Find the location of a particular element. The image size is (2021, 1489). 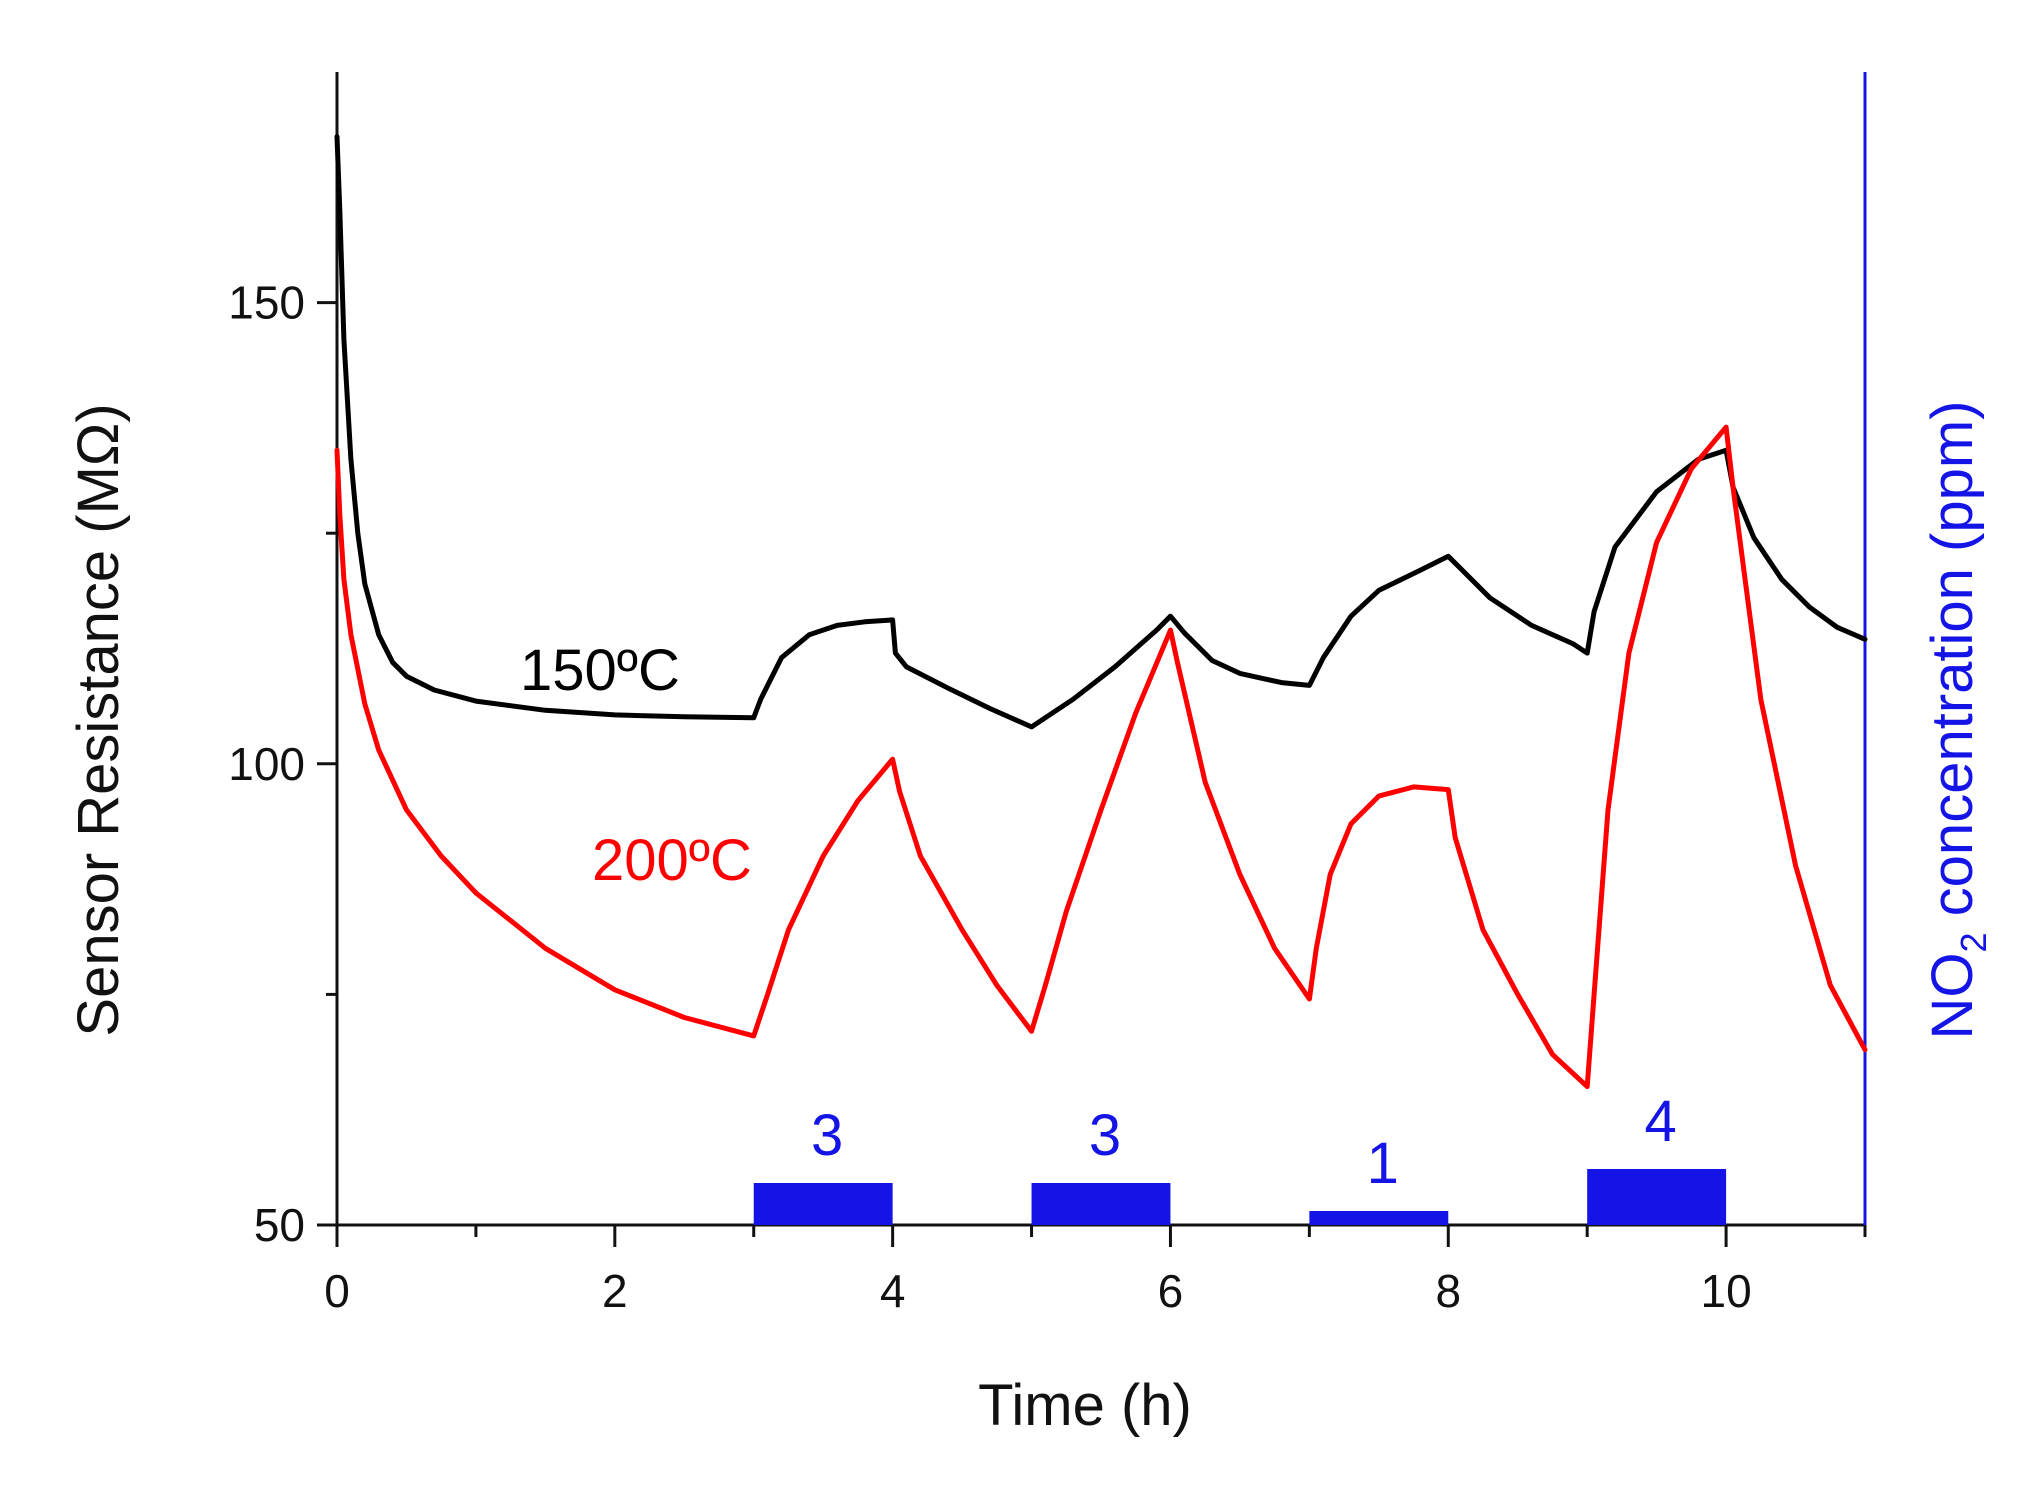

chart-labels: 150ºC 200ºC is located at coordinates (636, 765).